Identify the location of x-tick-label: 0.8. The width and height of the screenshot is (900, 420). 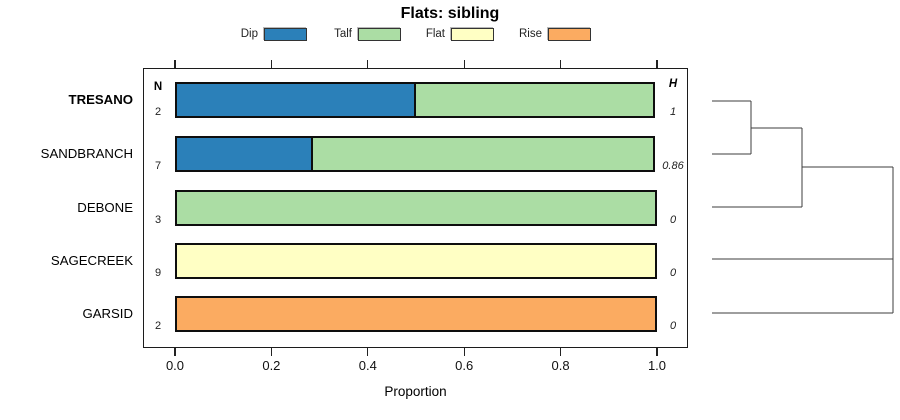
(560, 365).